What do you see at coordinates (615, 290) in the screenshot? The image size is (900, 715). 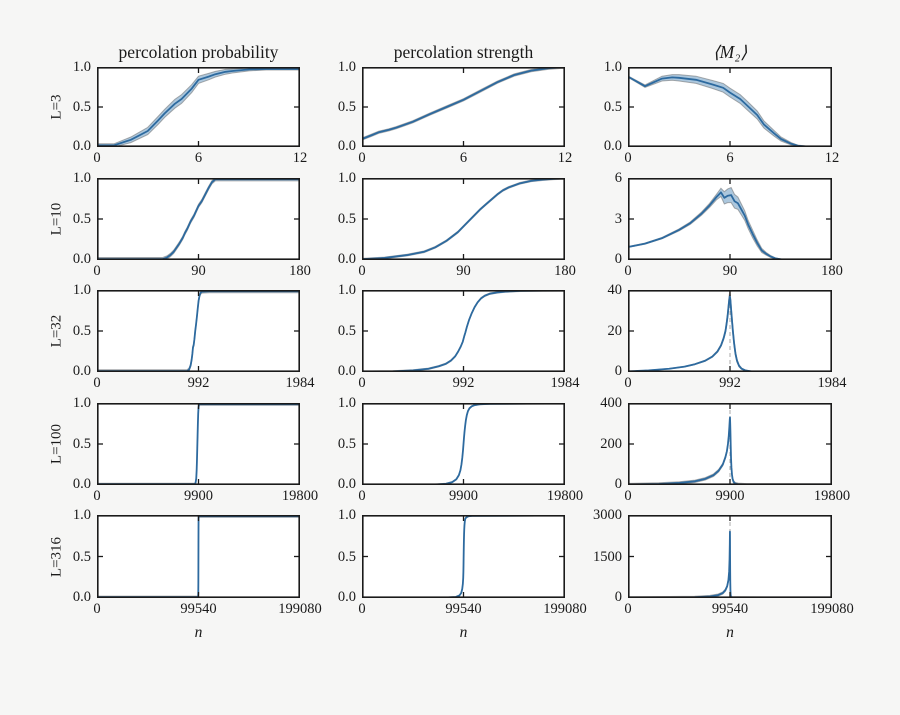 I see `y-tick-label: 40` at bounding box center [615, 290].